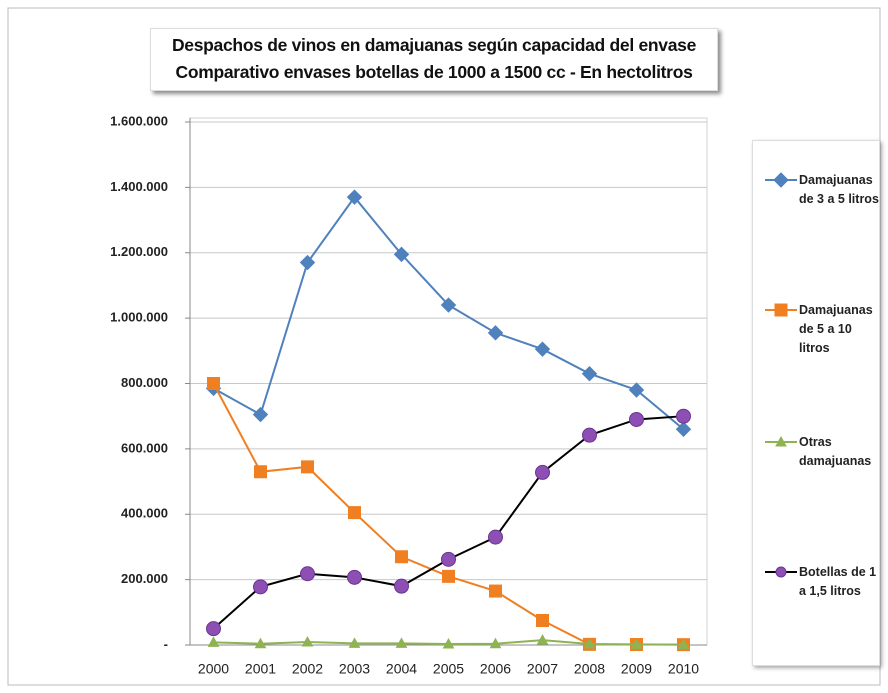 This screenshot has height=693, width=888. I want to click on y-tick-label: -, so click(166, 643).